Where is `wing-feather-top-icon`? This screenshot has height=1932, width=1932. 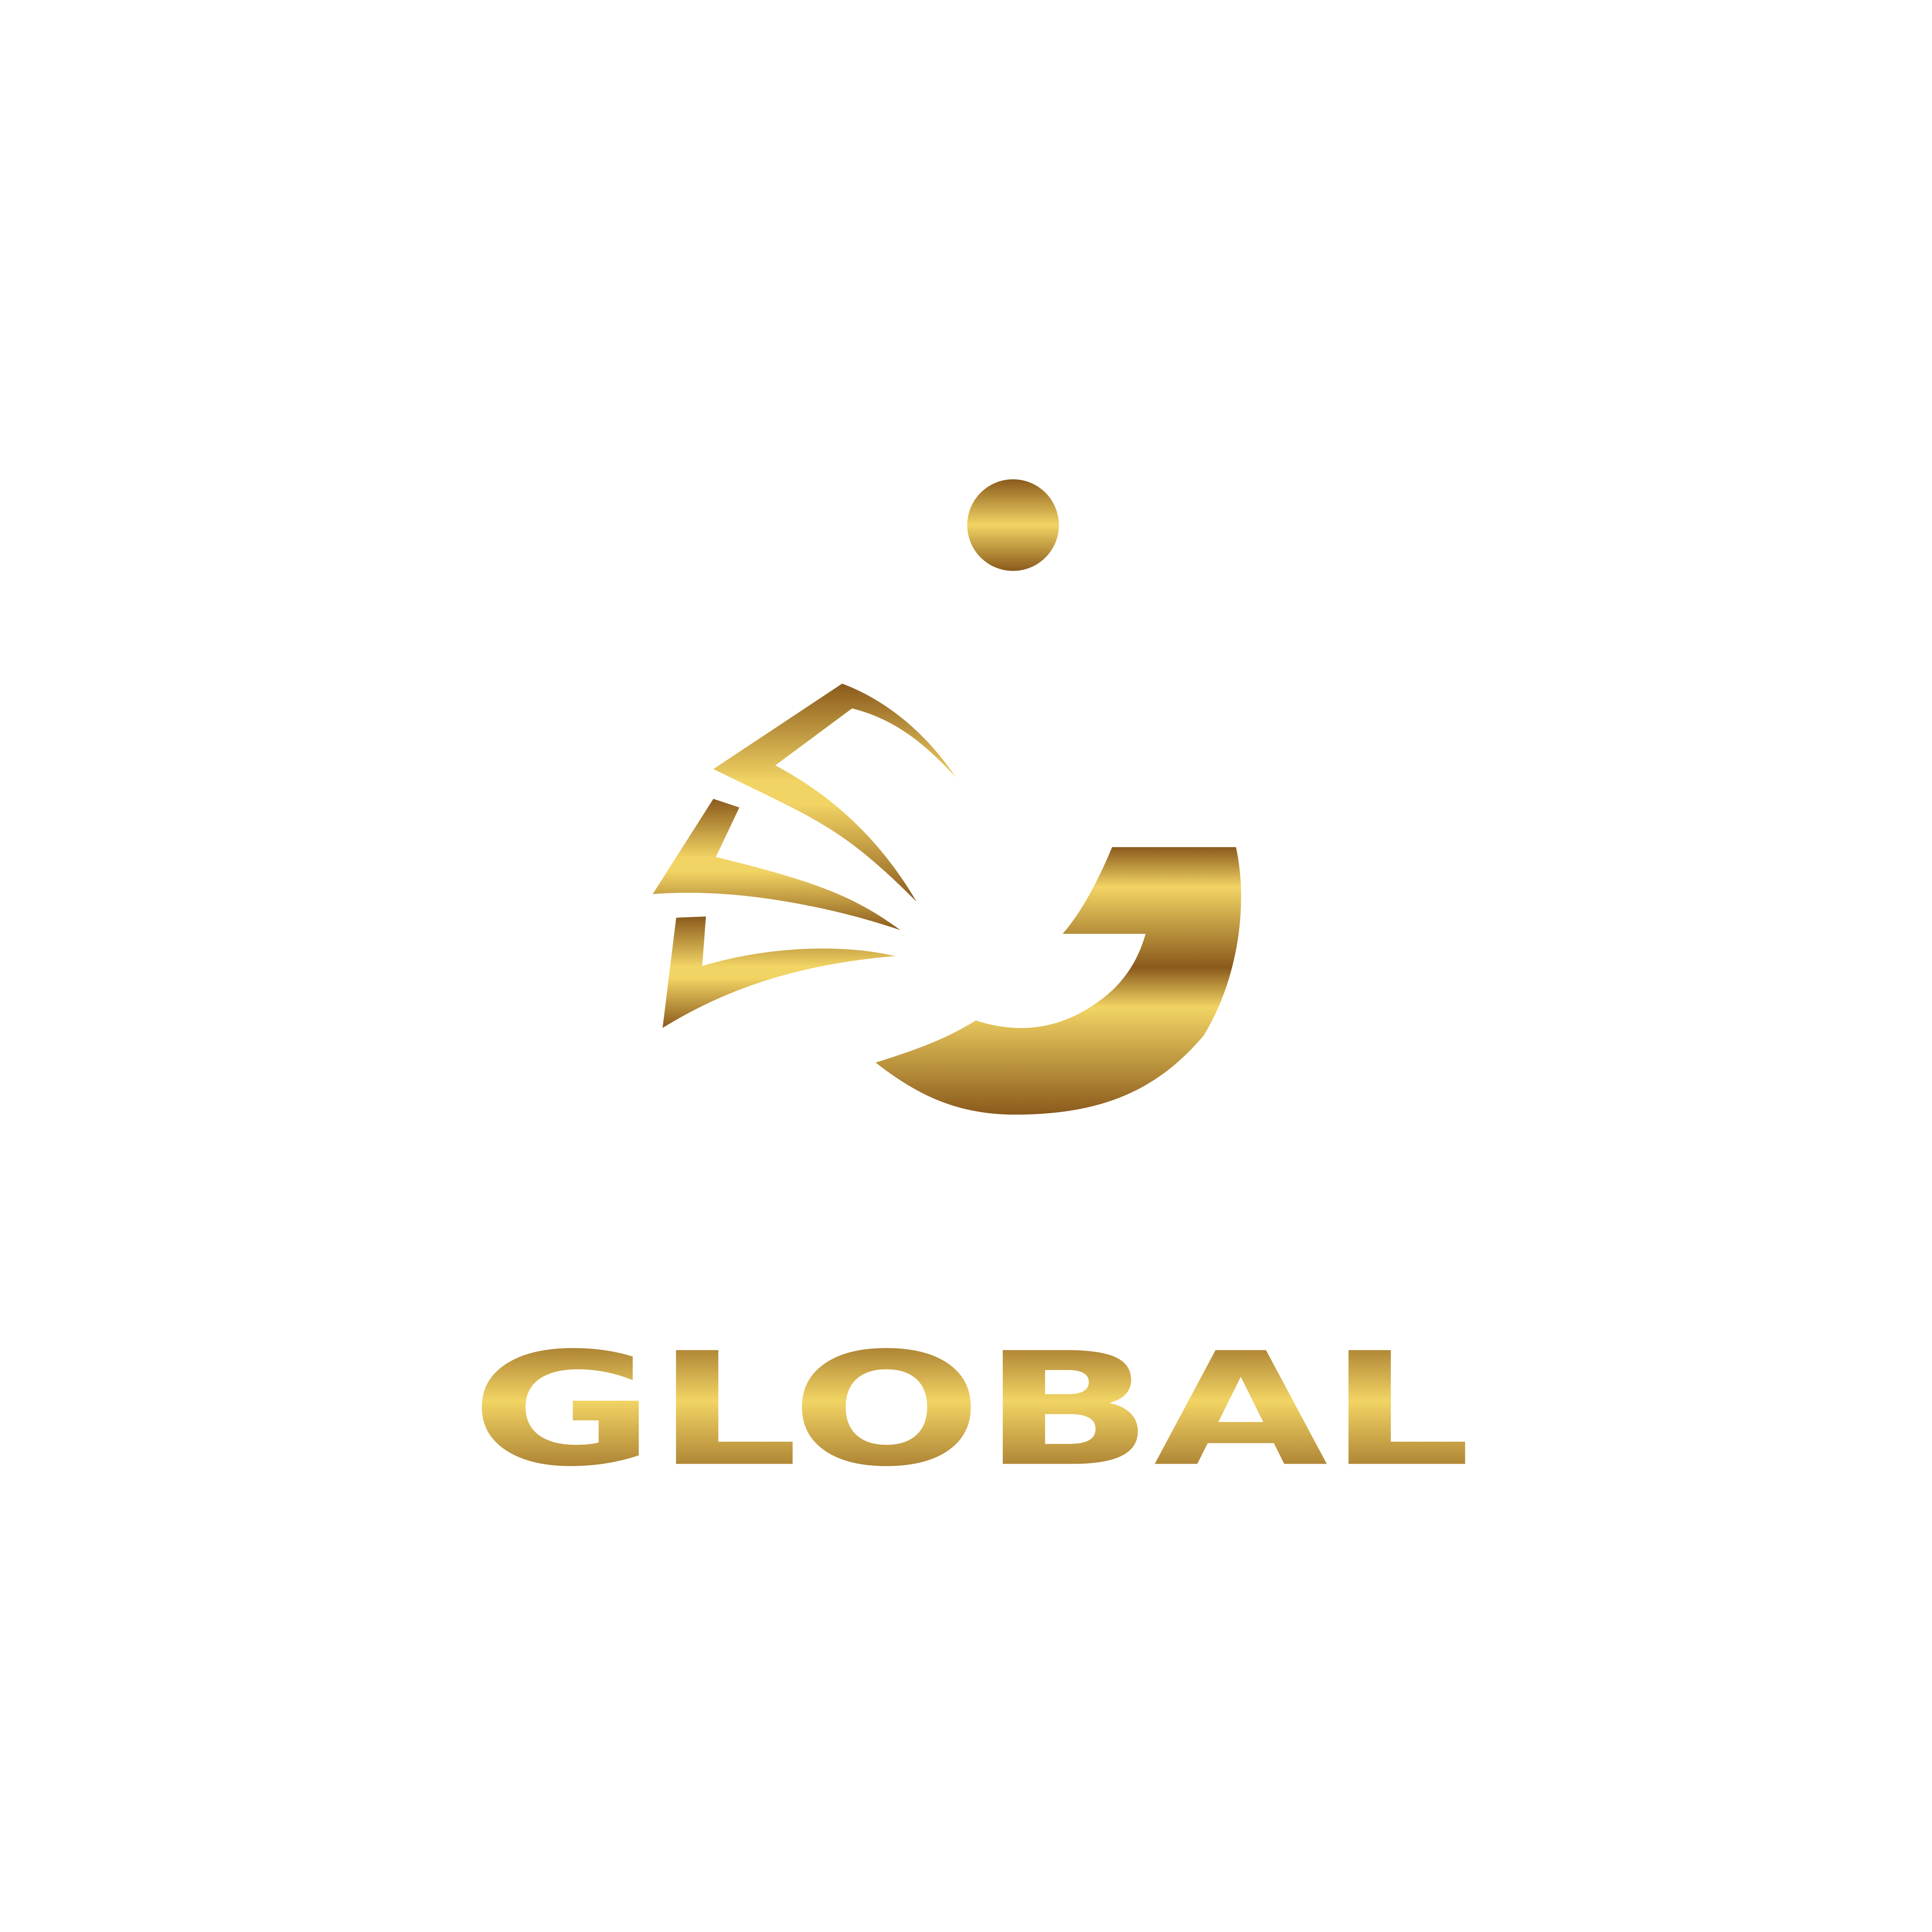
wing-feather-top-icon is located at coordinates (834, 792).